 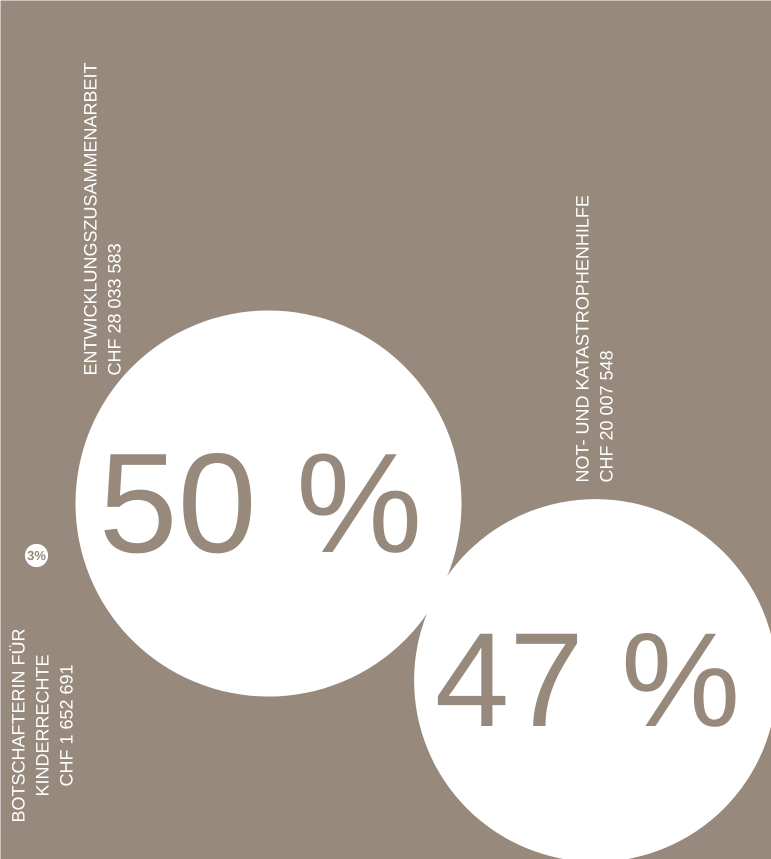 What do you see at coordinates (606, 416) in the screenshot?
I see `text: CHF 20 007 548` at bounding box center [606, 416].